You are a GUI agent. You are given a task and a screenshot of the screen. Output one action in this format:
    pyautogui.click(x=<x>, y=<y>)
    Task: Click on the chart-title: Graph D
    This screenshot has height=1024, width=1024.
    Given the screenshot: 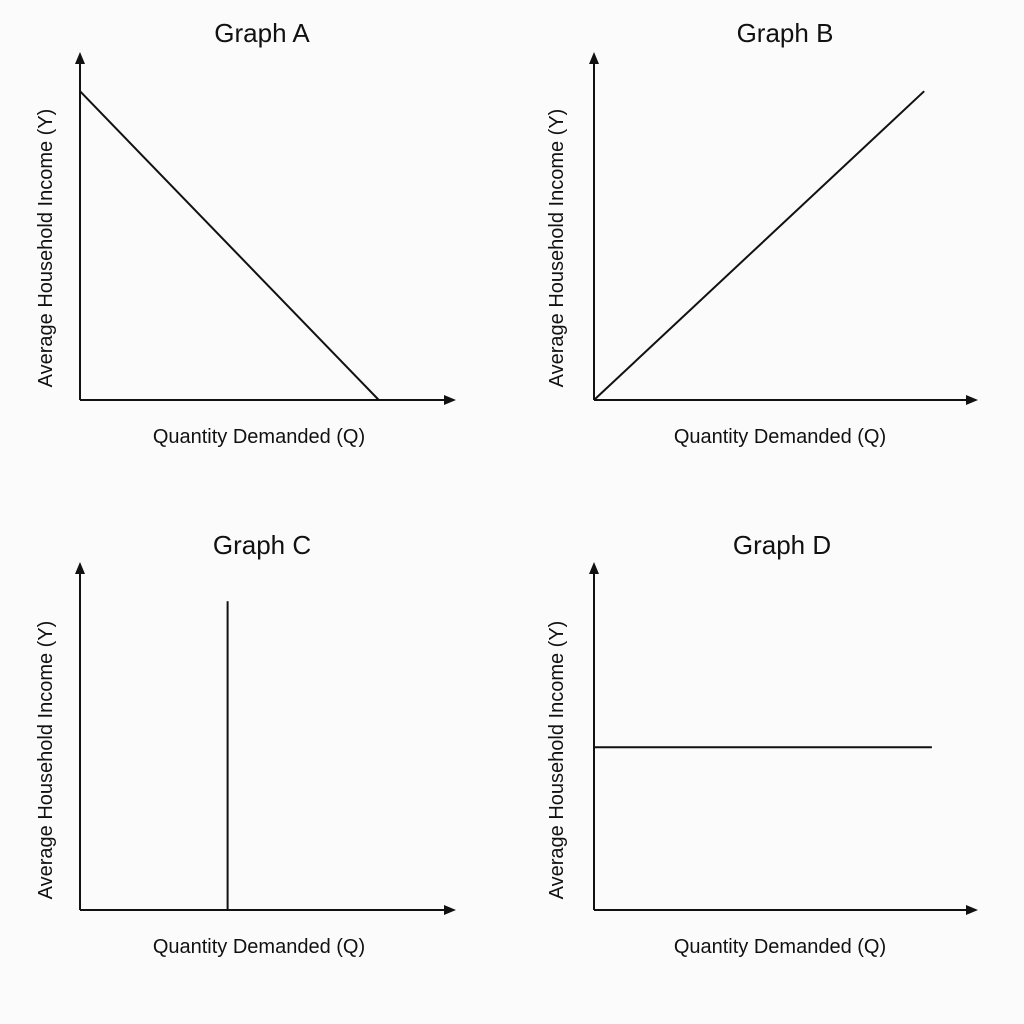 What is the action you would take?
    pyautogui.click(x=782, y=545)
    